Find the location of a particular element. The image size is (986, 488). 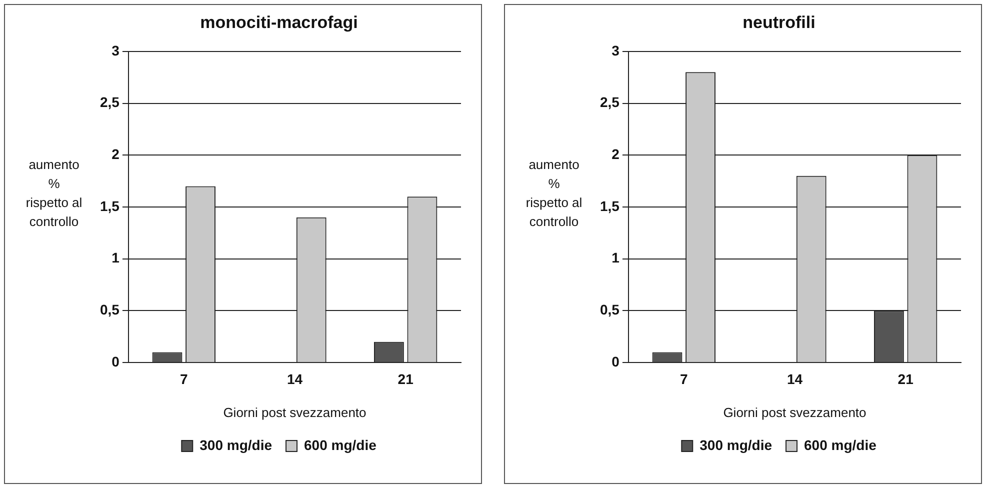

chart-title: neutrofili is located at coordinates (779, 22).